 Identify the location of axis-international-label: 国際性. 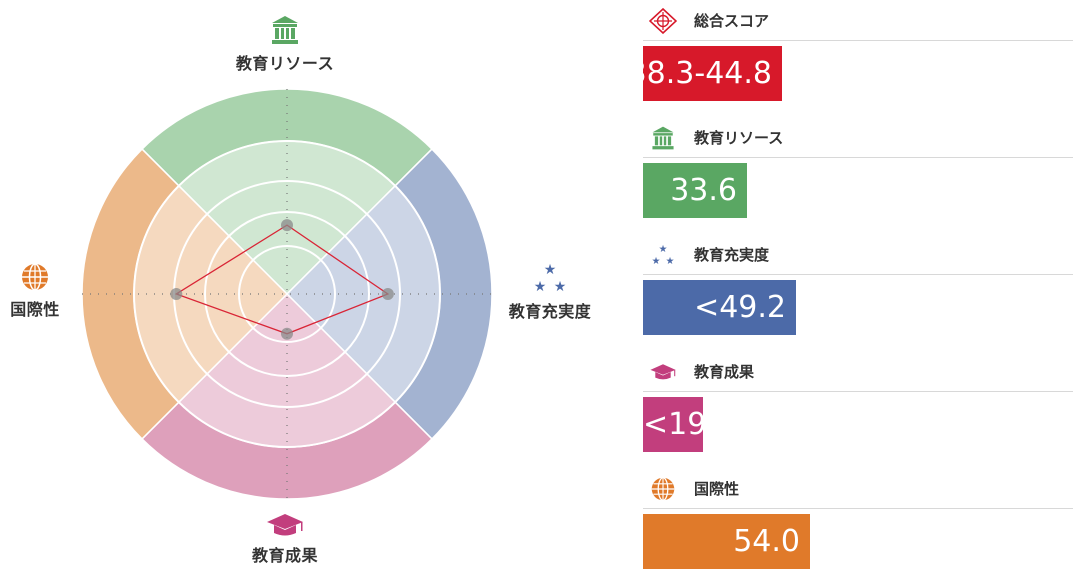
(35, 309).